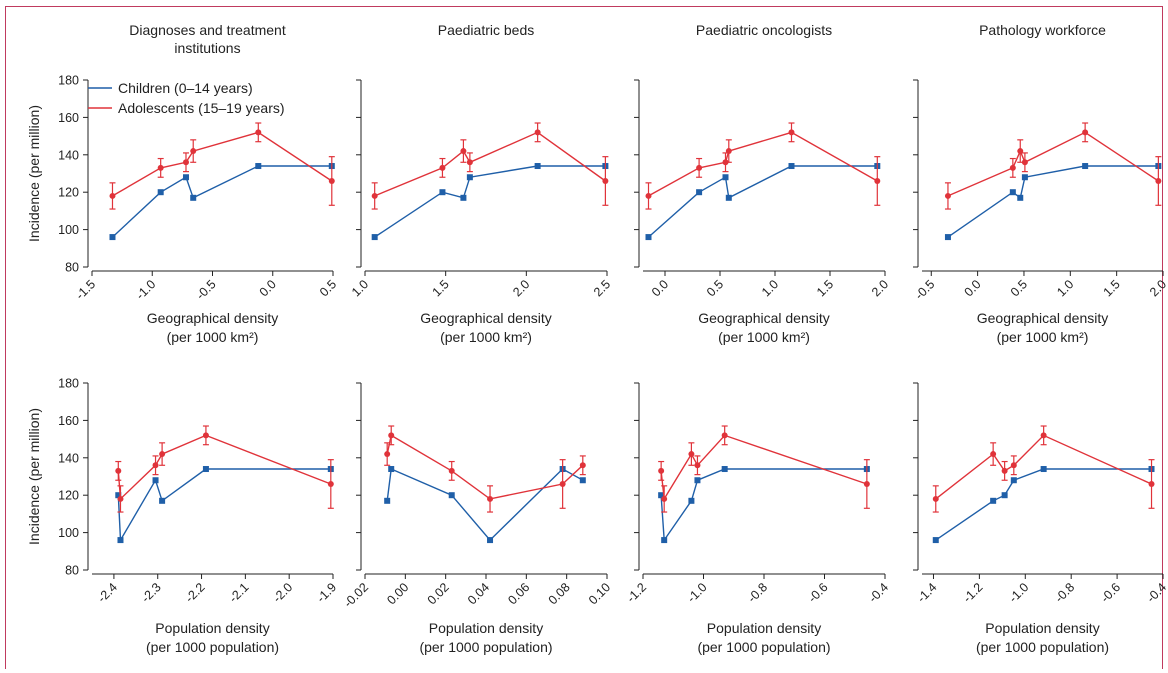 Image resolution: width=1168 pixels, height=673 pixels. Describe the element at coordinates (817, 592) in the screenshot. I see `x-tick-label: -0.6` at that location.